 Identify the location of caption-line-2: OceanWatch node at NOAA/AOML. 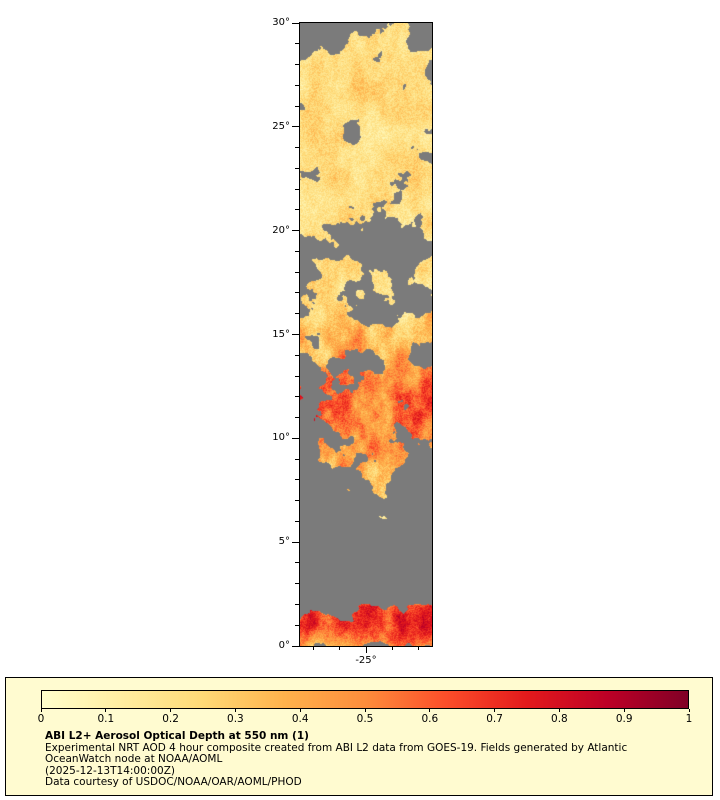
(134, 759).